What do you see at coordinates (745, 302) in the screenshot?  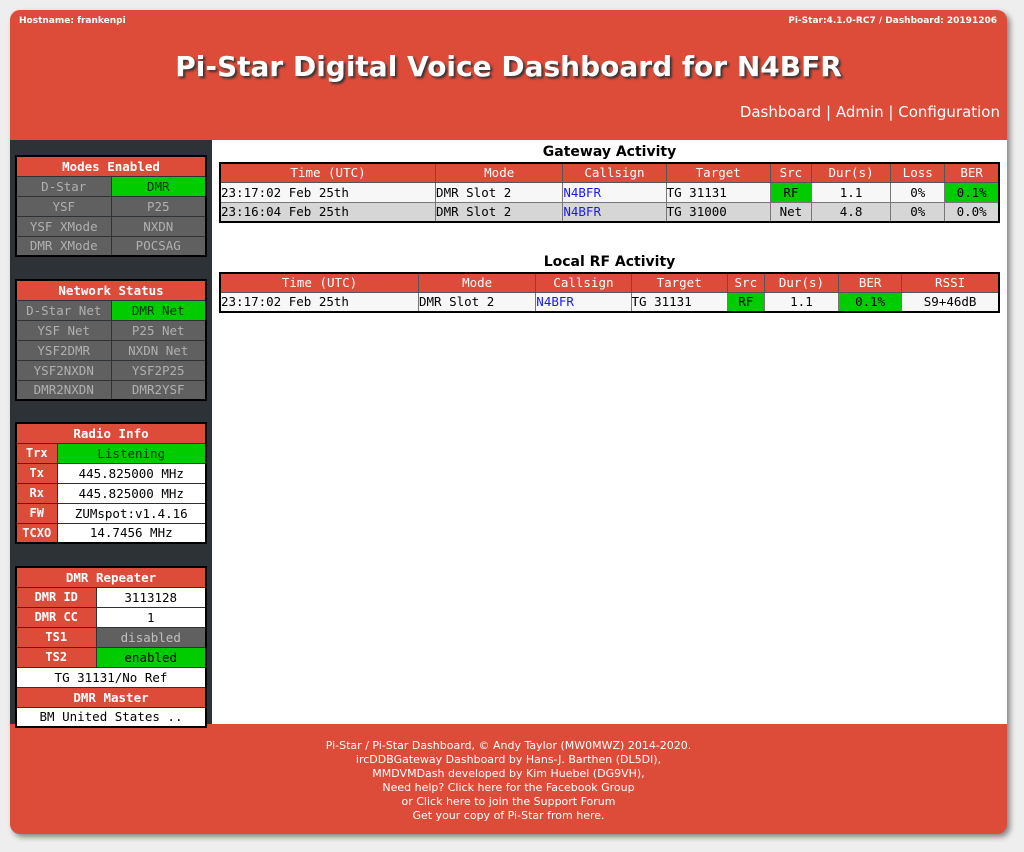 I see `rf-src: RF` at bounding box center [745, 302].